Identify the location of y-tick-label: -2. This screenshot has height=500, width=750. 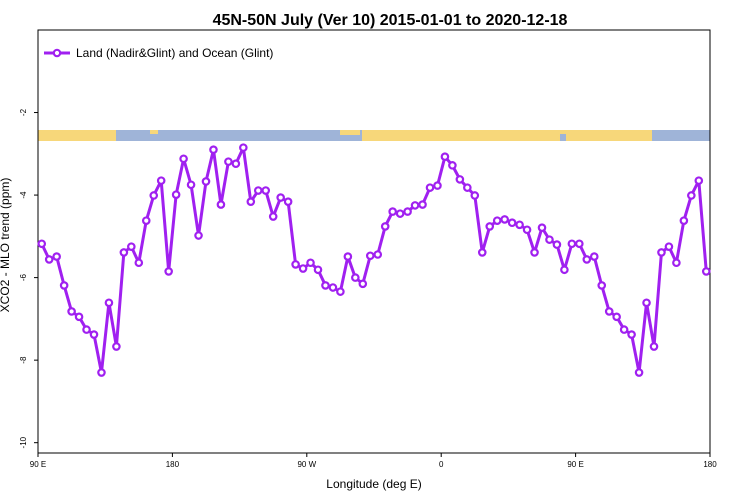
(23, 112).